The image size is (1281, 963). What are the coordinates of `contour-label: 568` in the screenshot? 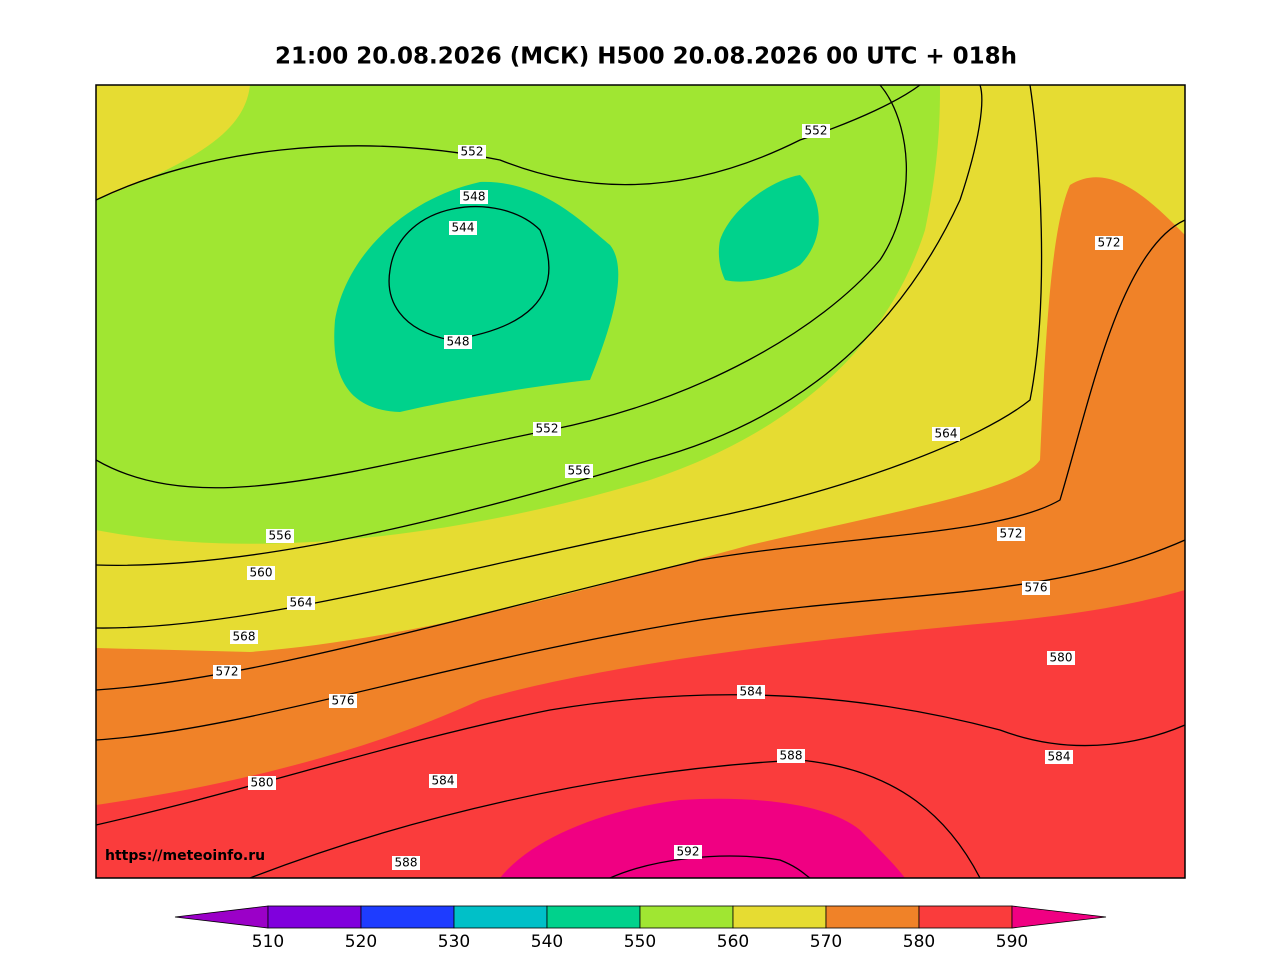 It's located at (244, 637).